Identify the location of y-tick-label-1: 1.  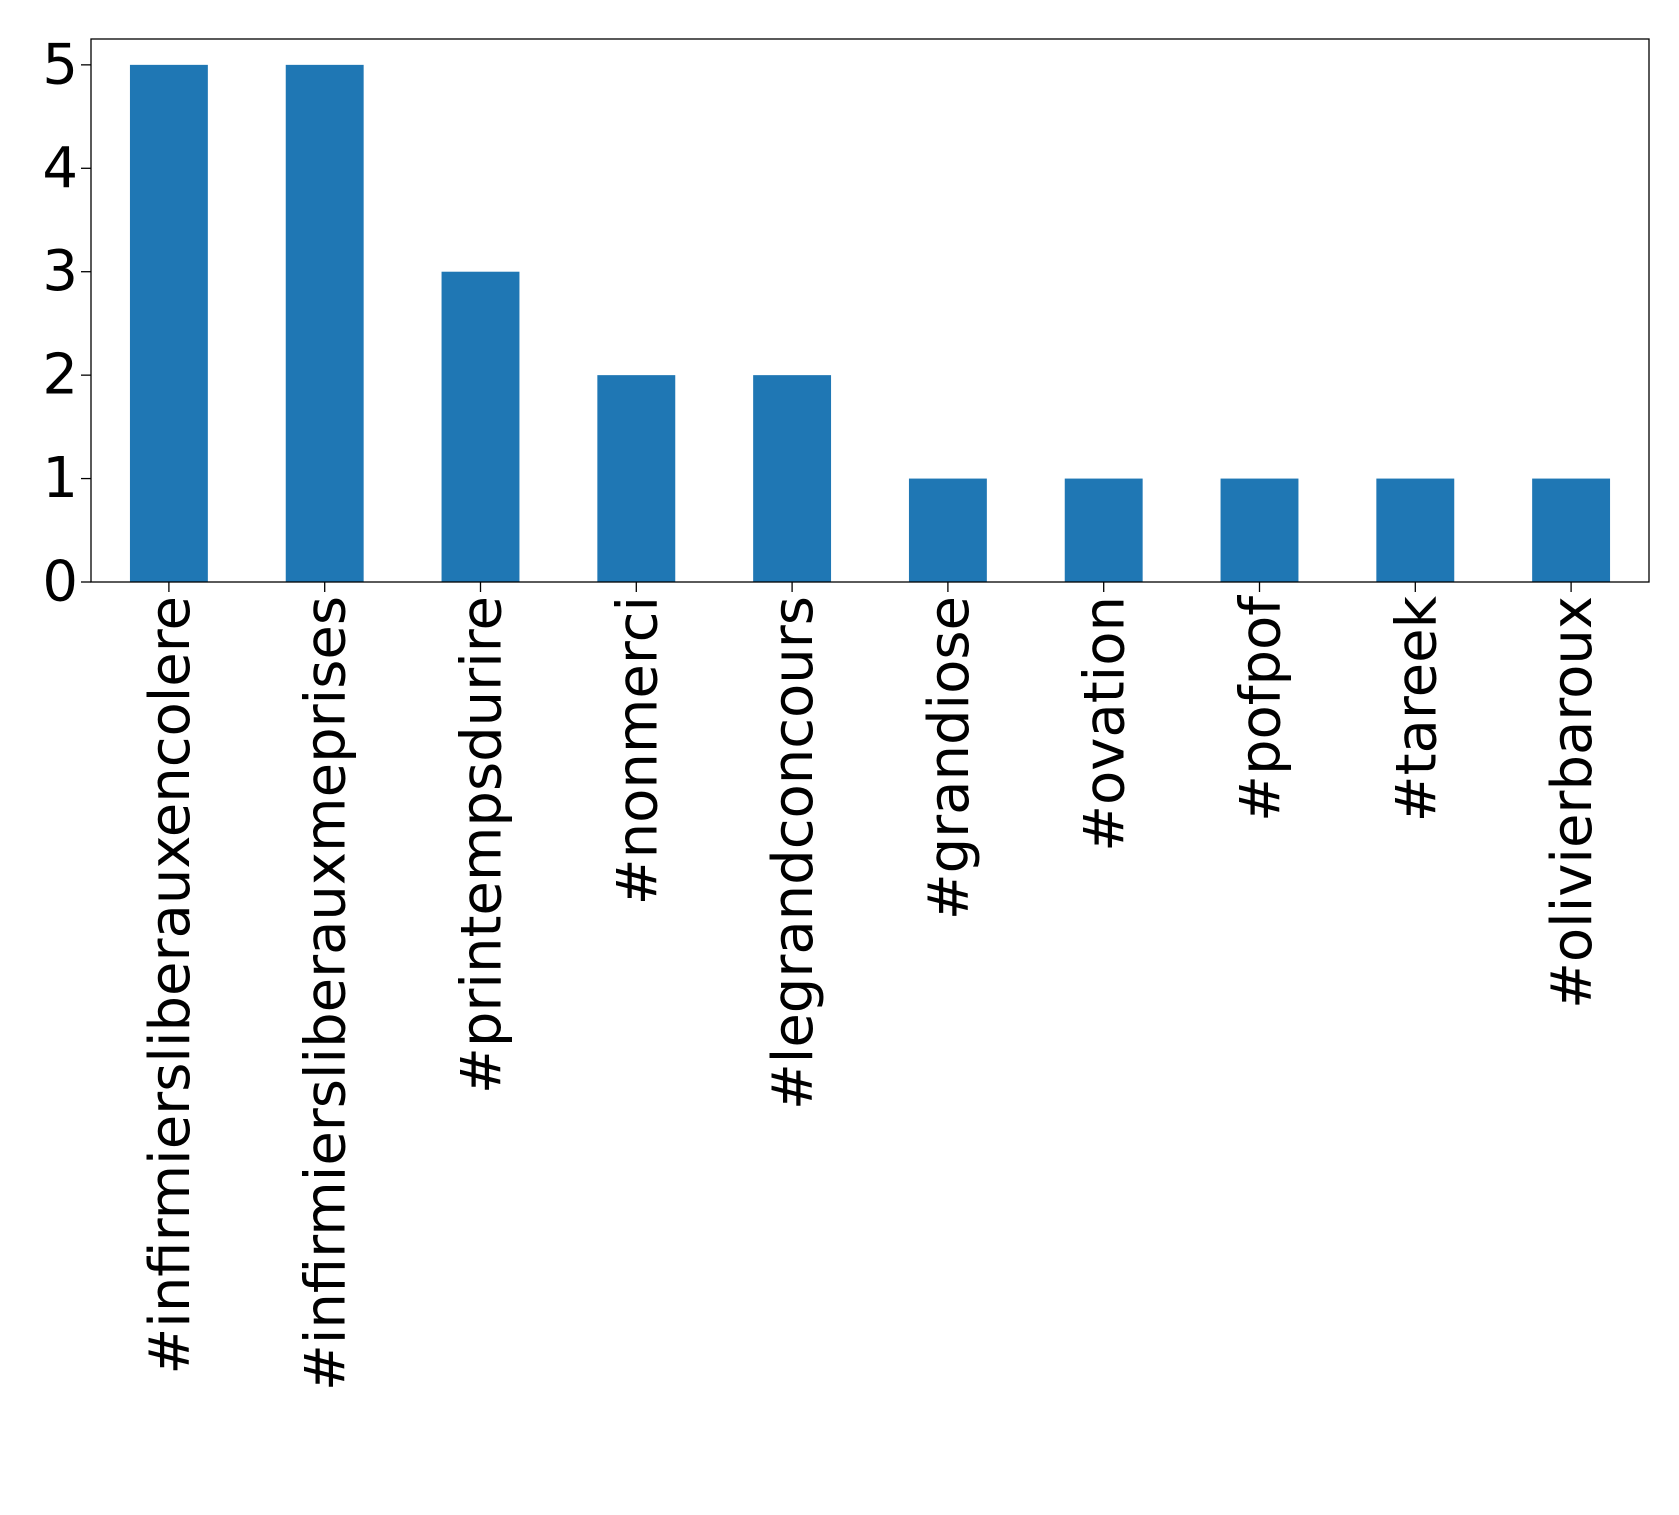
(60, 478).